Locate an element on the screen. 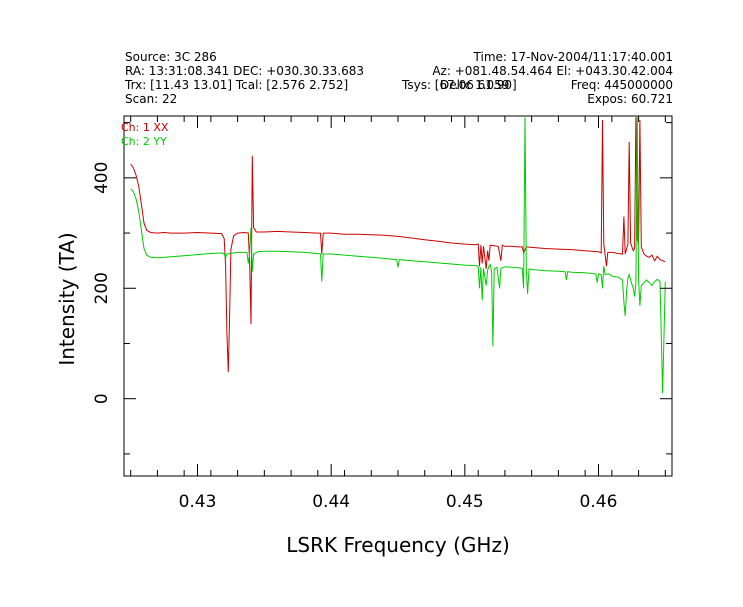  y-tick-label: 400 is located at coordinates (102, 178).